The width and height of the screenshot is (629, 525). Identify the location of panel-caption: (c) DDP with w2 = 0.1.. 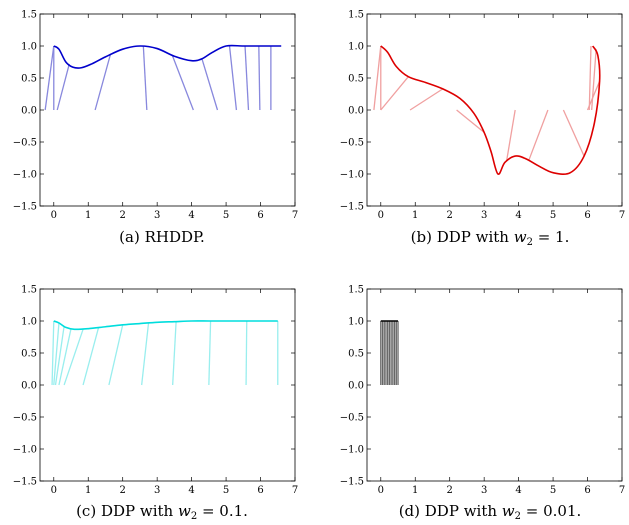
(162, 512).